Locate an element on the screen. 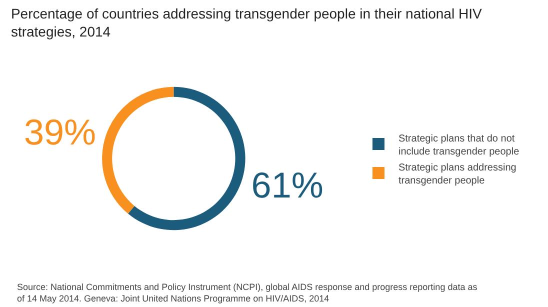 Image resolution: width=548 pixels, height=307 pixels. chart-title: Percentage of countries addressing transgender people in their national HIV strategies, 2014 is located at coordinates (246, 22).